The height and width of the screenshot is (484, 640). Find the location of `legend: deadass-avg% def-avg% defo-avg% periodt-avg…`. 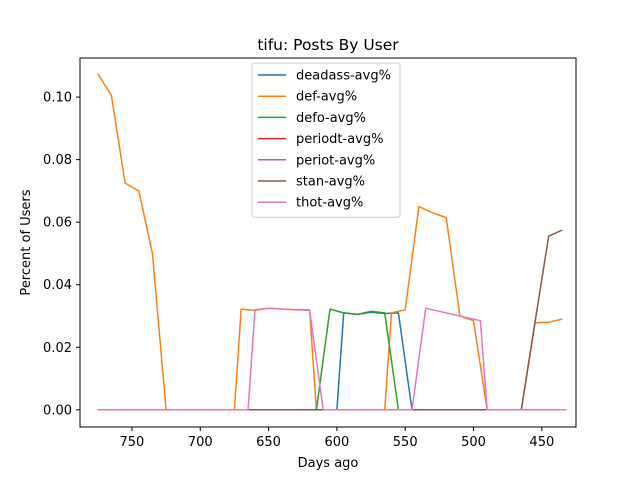

legend: deadass-avg% def-avg% defo-avg% periodt-avg… is located at coordinates (326, 140).